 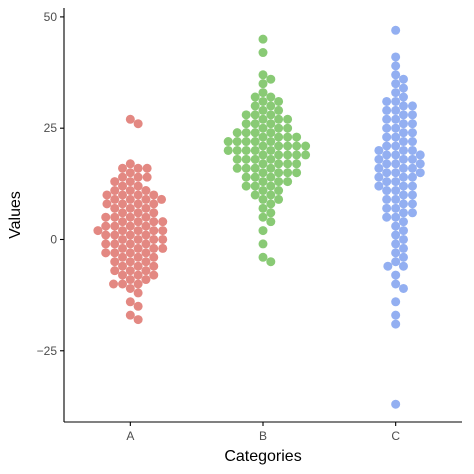 What do you see at coordinates (51, 128) in the screenshot?
I see `y-tick-label: 25` at bounding box center [51, 128].